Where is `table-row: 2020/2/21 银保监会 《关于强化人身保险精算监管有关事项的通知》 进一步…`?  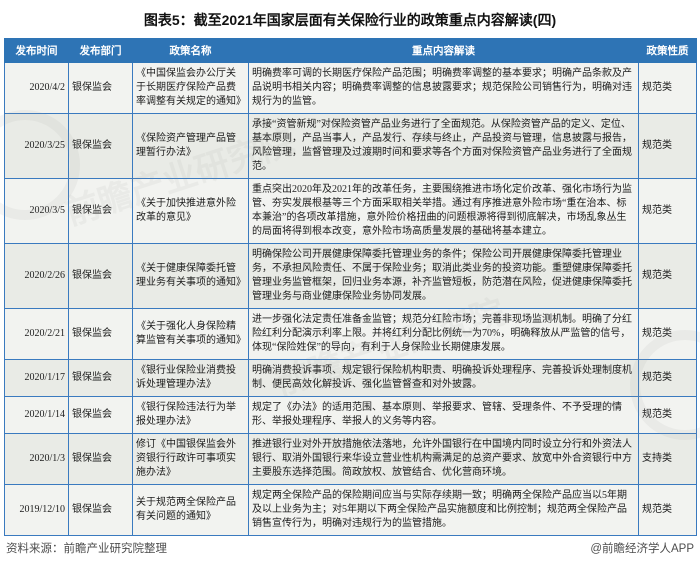 table-row: 2020/2/21 银保监会 《关于强化人身保险精算监管有关事项的通知》 进一步… is located at coordinates (350, 334).